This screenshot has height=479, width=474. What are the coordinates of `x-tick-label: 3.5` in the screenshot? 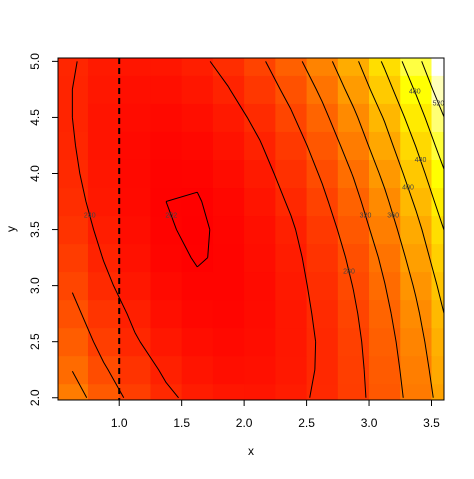 It's located at (431, 423).